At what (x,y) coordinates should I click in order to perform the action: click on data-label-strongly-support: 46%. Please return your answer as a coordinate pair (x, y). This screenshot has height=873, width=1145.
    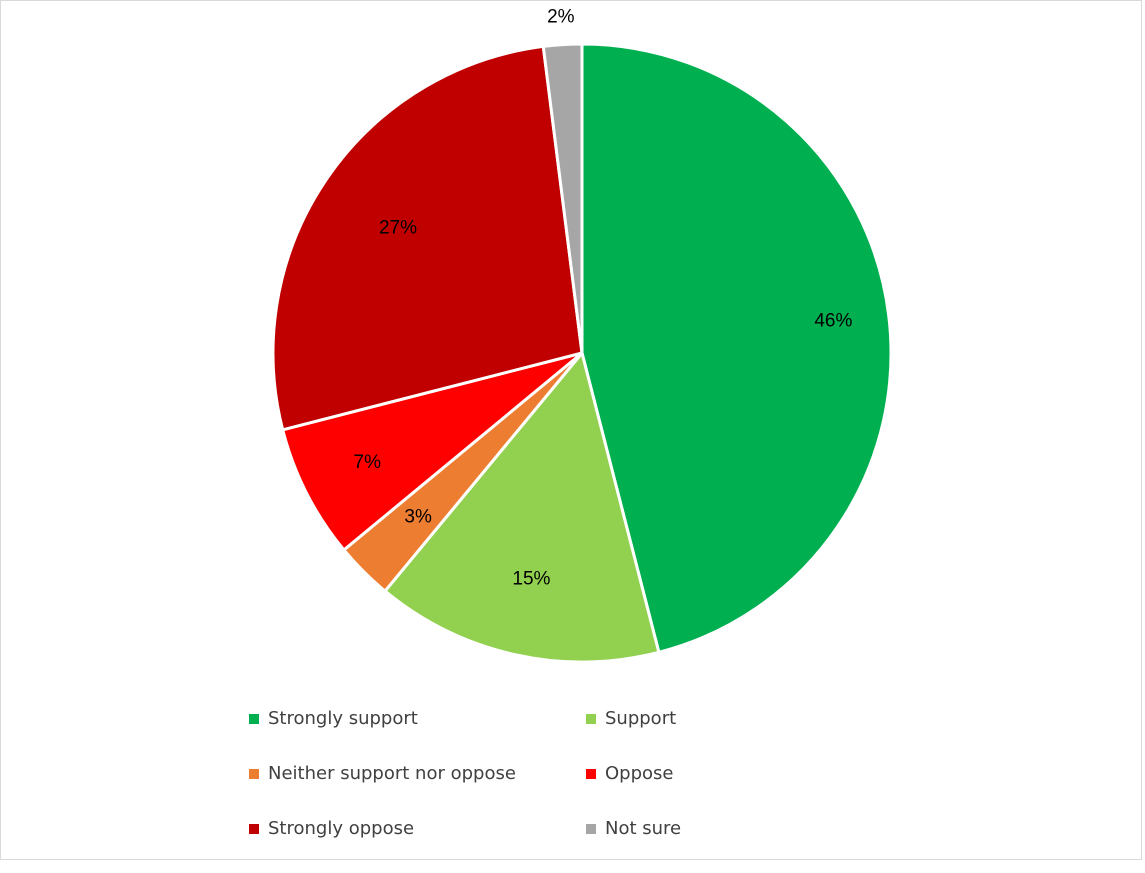
    Looking at the image, I should click on (833, 321).